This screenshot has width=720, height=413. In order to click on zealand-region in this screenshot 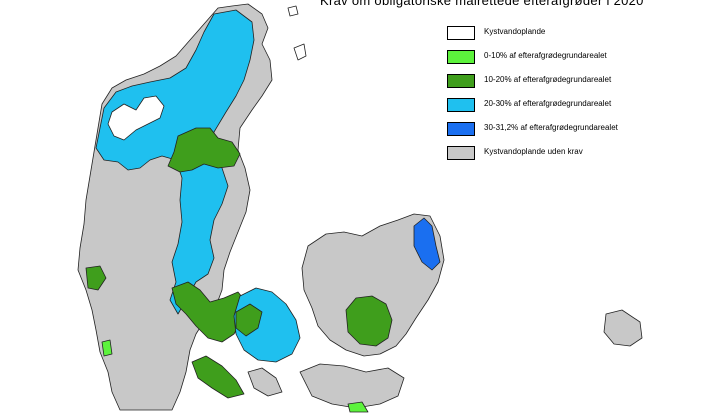, I will do `click(373, 285)`.